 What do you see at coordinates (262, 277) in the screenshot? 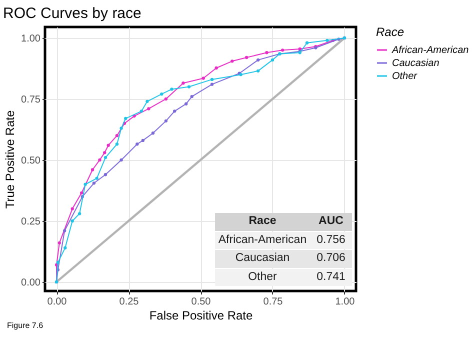
I see `annotation: Other` at bounding box center [262, 277].